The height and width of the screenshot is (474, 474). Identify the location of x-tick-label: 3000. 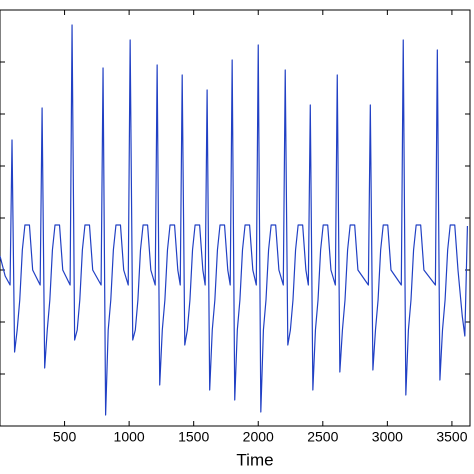
(387, 437).